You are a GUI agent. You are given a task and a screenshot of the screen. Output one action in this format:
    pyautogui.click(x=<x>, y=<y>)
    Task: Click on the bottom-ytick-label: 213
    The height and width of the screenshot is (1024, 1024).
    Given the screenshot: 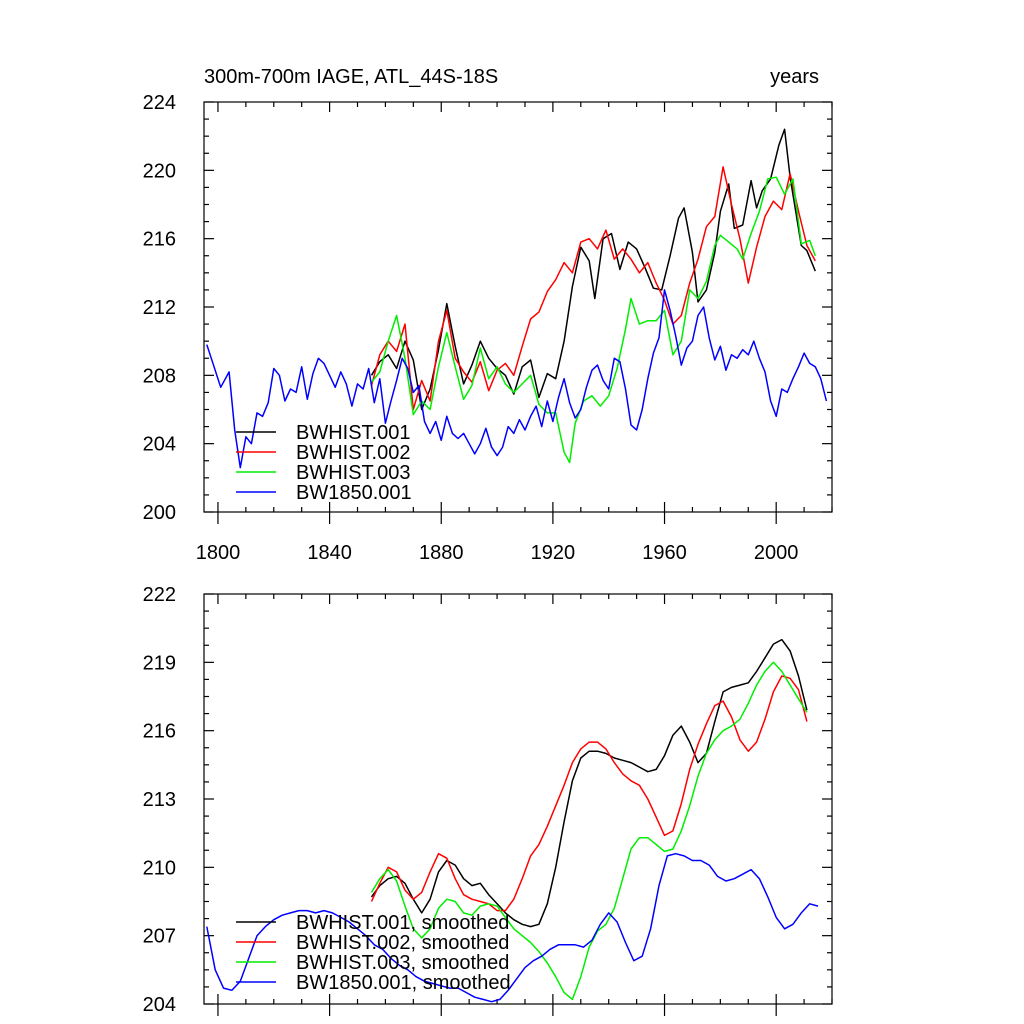 What is the action you would take?
    pyautogui.click(x=159, y=800)
    